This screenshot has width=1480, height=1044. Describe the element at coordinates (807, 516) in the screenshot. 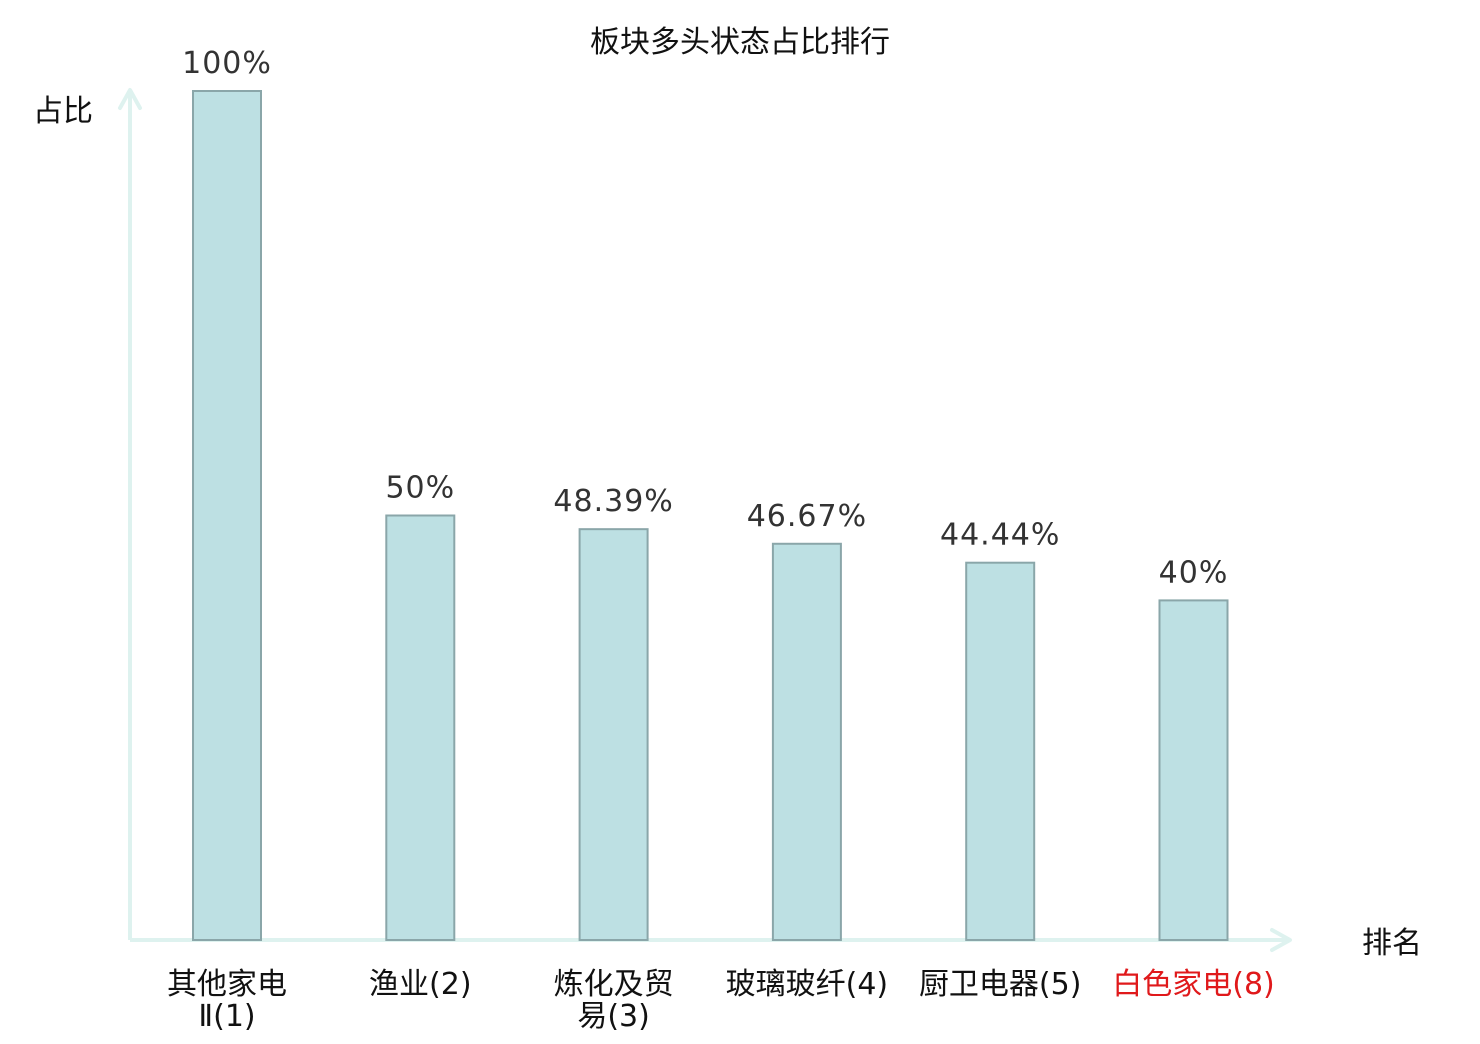

I see `bar-value-label: 46.67%` at that location.